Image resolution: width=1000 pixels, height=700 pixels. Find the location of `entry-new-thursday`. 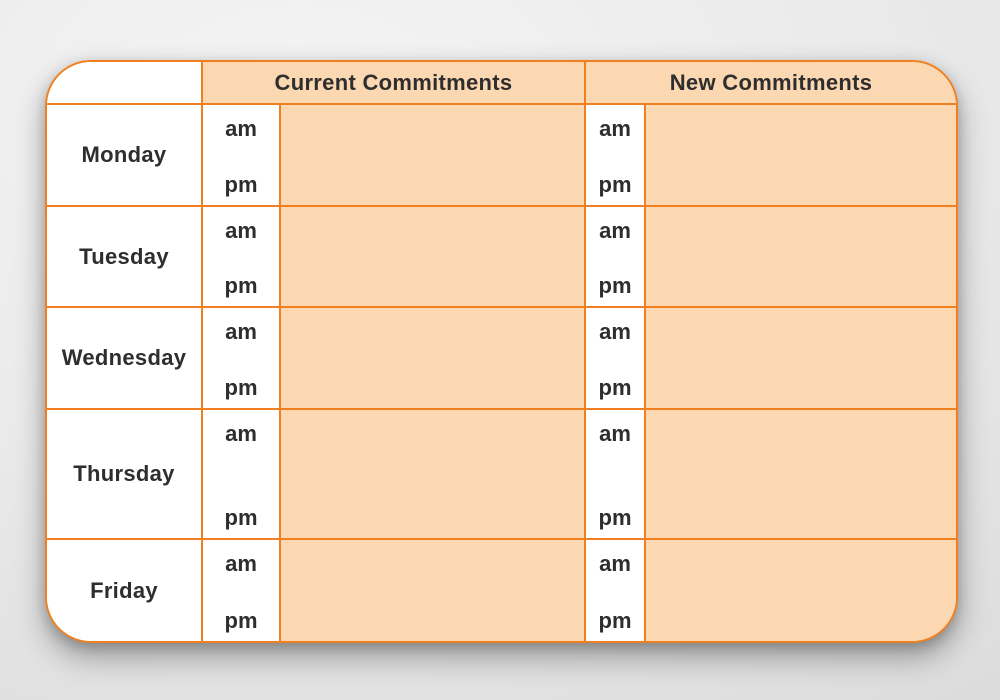

entry-new-thursday is located at coordinates (801, 475).